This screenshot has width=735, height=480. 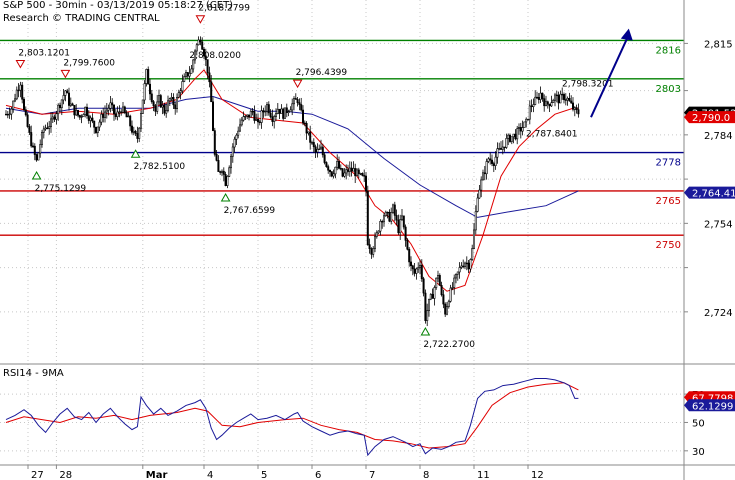 I want to click on level-label: 2778, so click(x=668, y=163).